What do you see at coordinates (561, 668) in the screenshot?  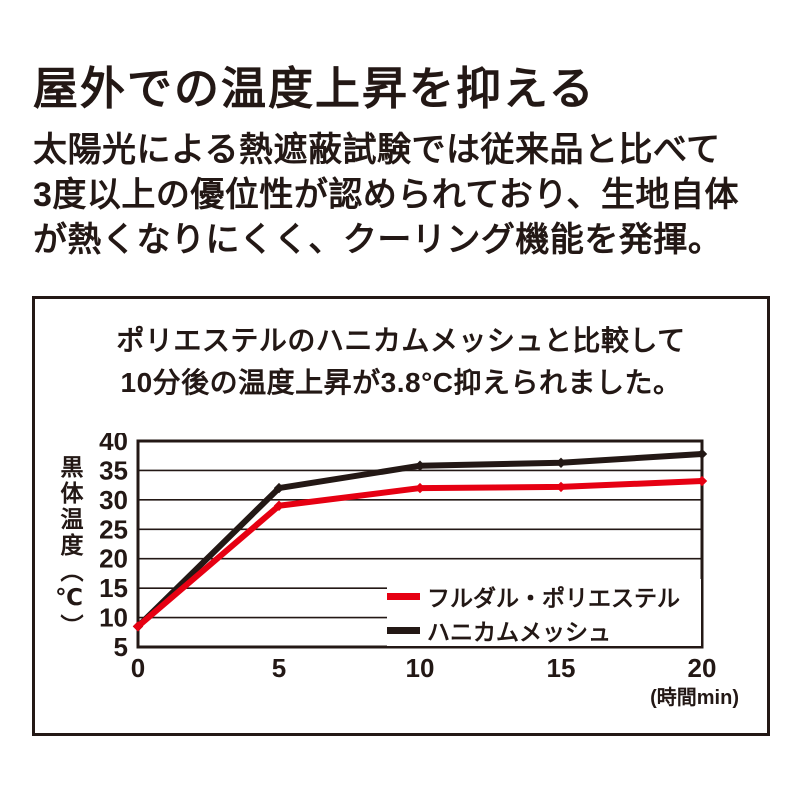 I see `x-tick-label-15: 15` at bounding box center [561, 668].